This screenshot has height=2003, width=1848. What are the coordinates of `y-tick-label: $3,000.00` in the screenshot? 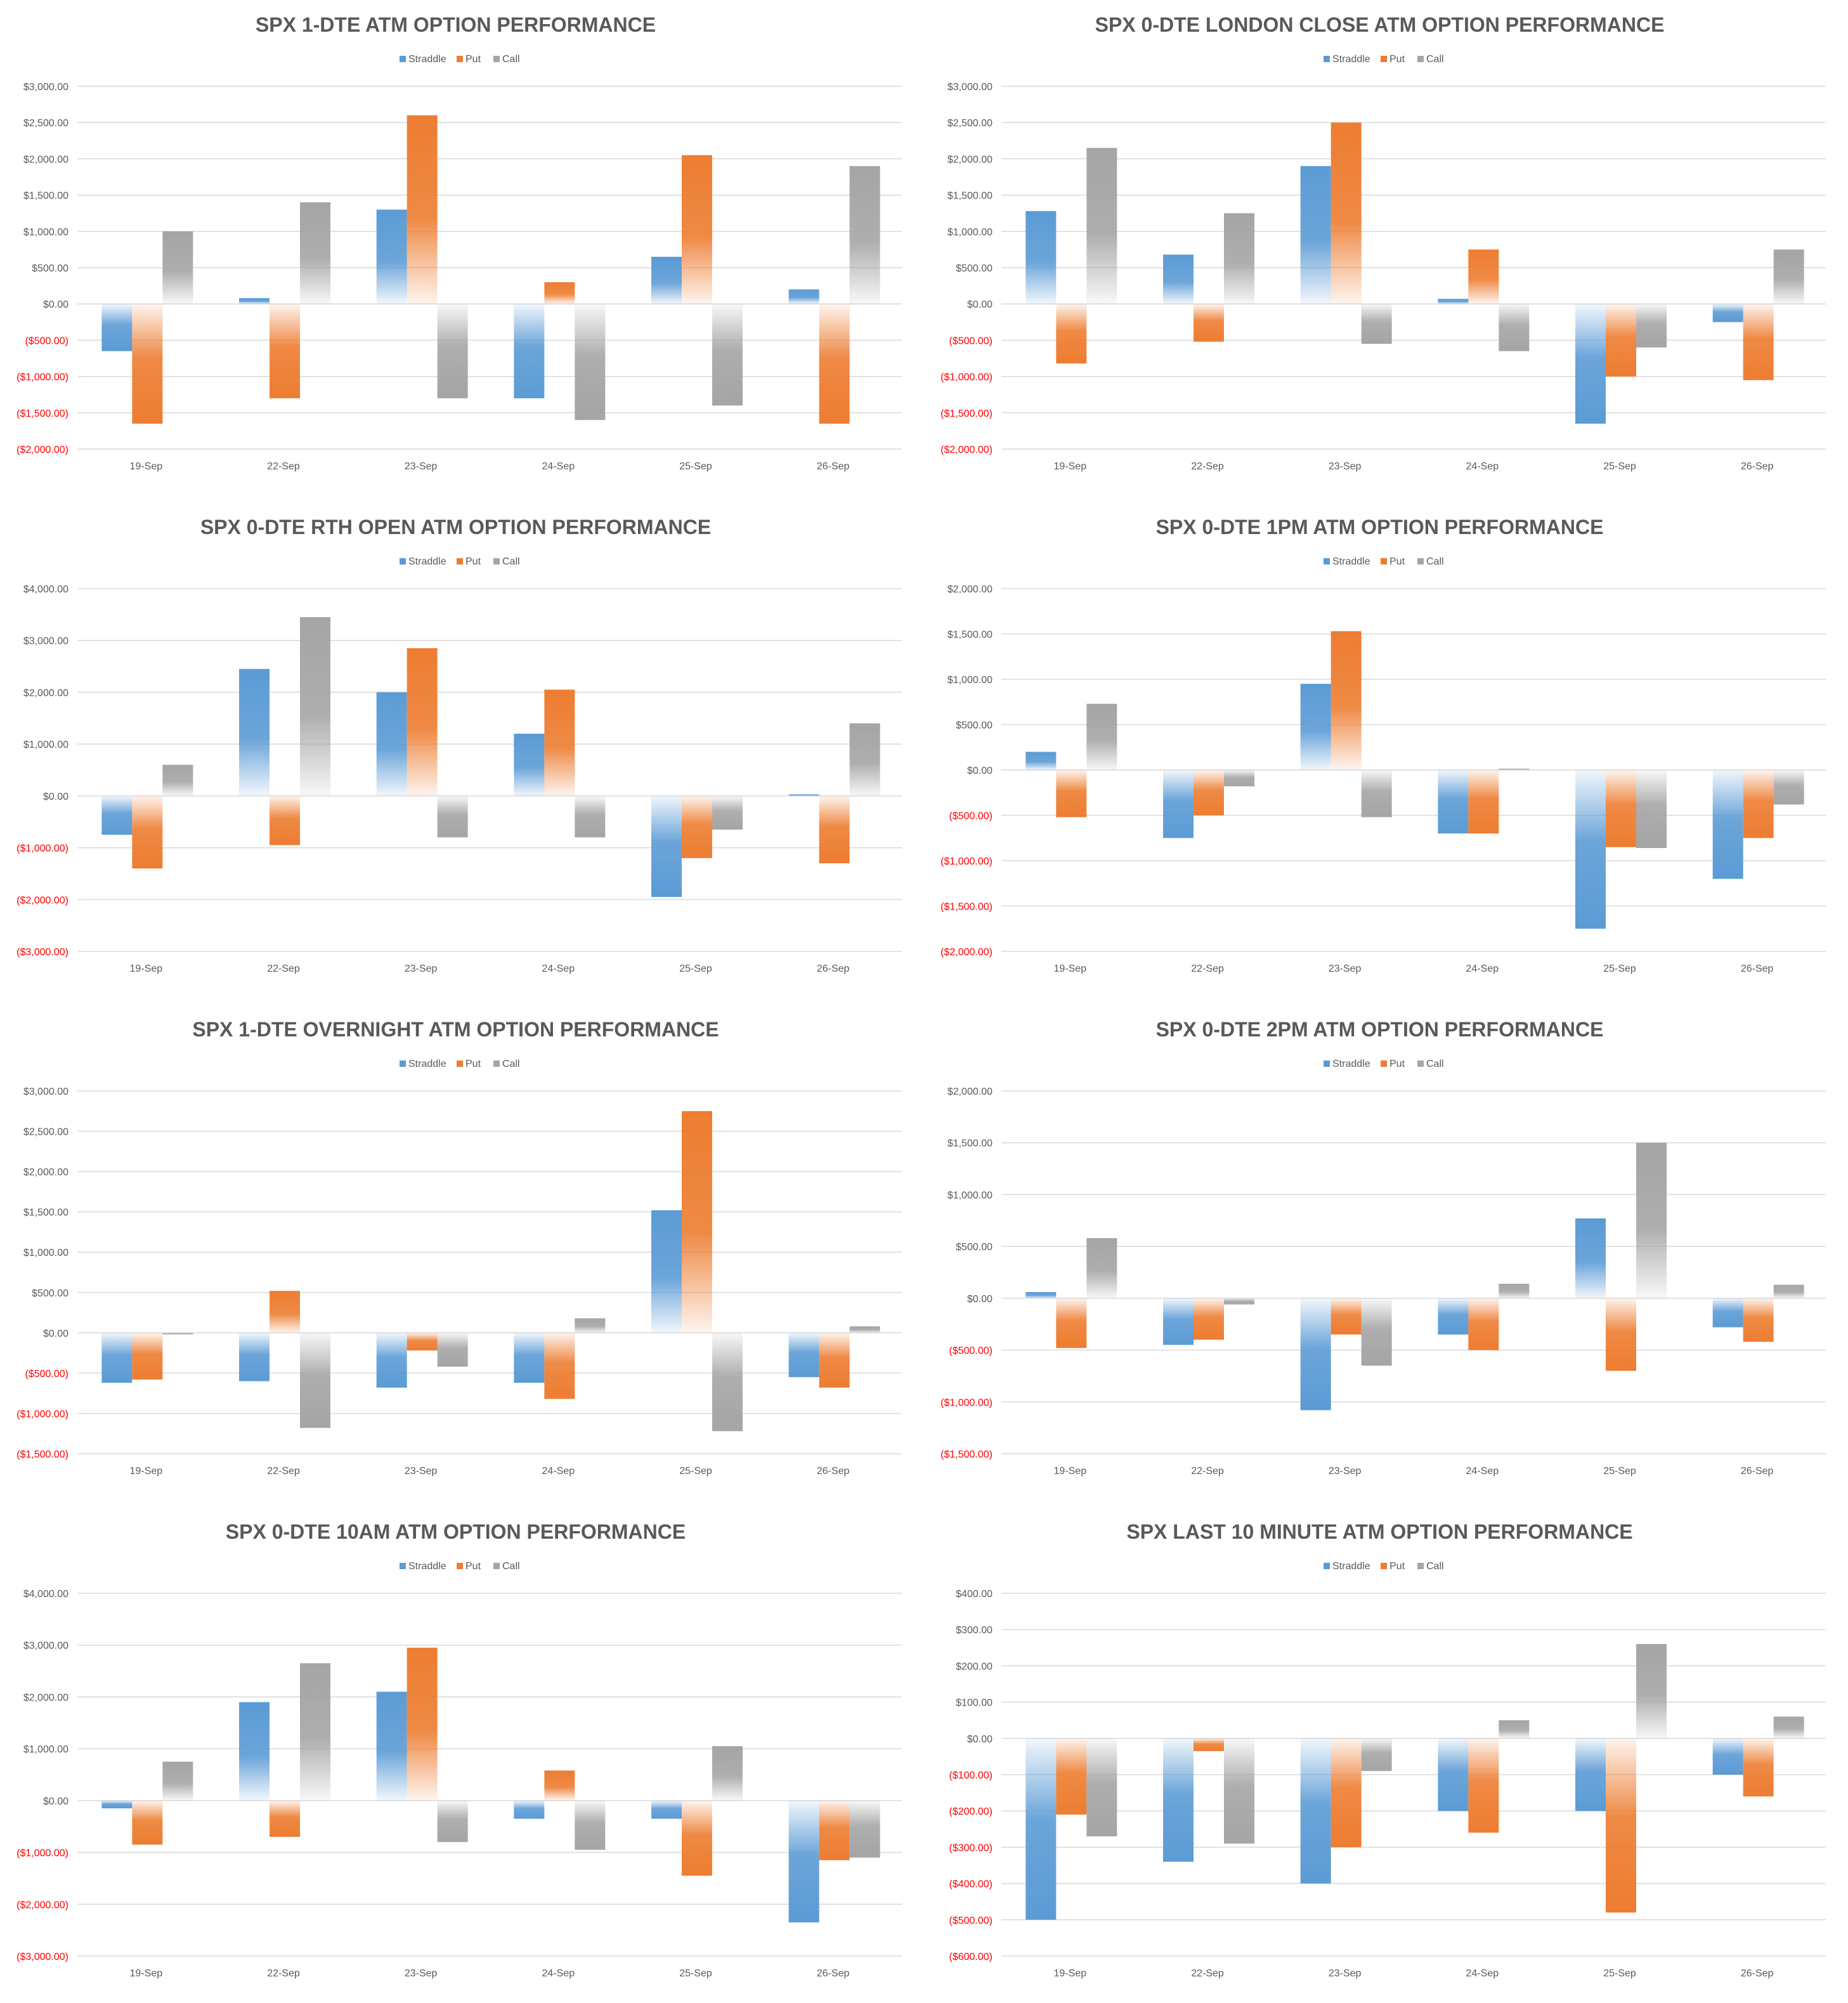 It's located at (970, 88).